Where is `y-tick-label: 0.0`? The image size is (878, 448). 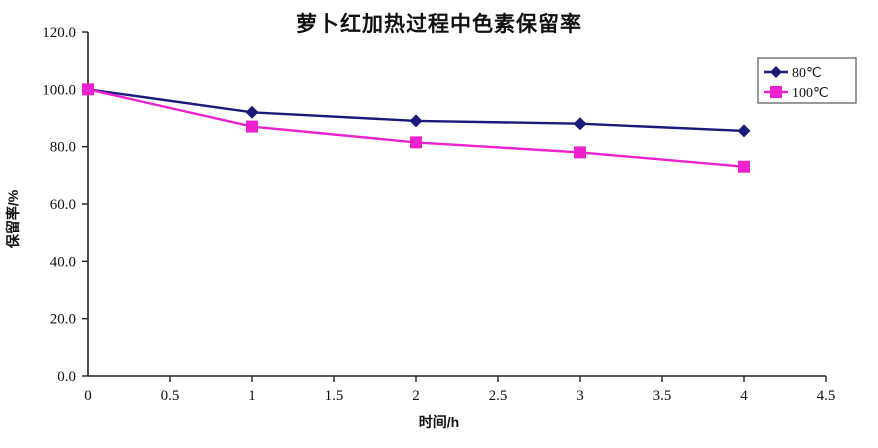
y-tick-label: 0.0 is located at coordinates (66, 377).